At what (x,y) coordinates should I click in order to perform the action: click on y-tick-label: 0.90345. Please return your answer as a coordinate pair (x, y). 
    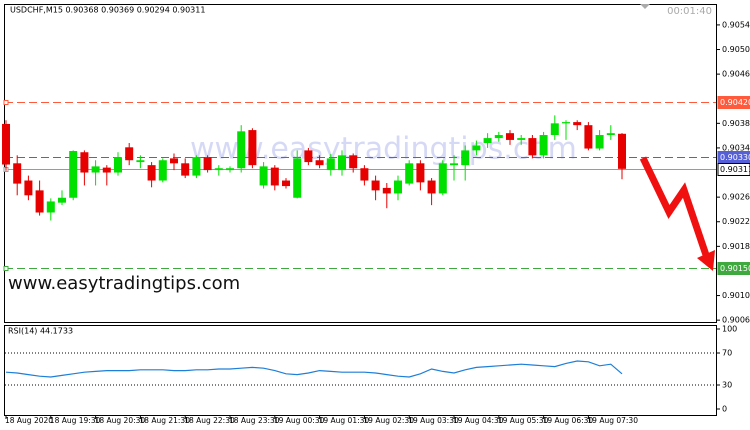
    Looking at the image, I should click on (736, 147).